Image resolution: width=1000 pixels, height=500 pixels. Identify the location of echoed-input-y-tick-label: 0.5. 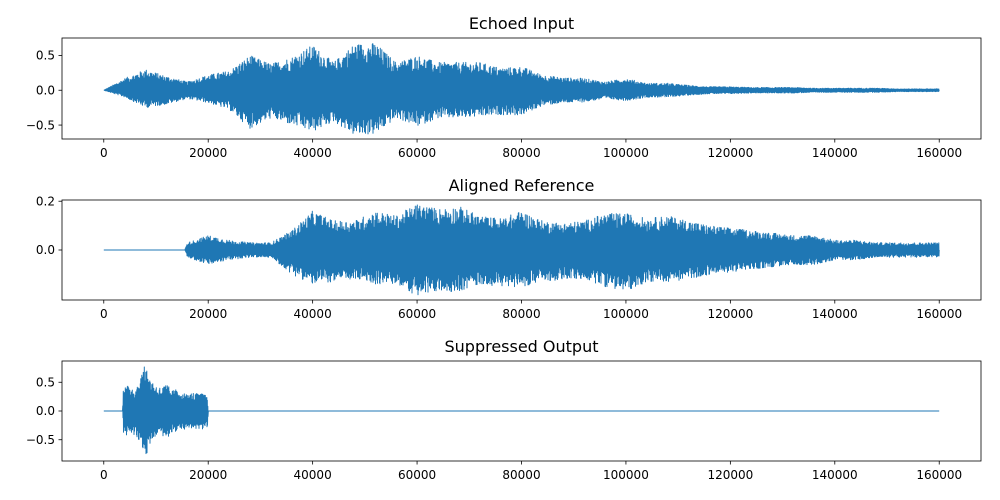
(45, 56).